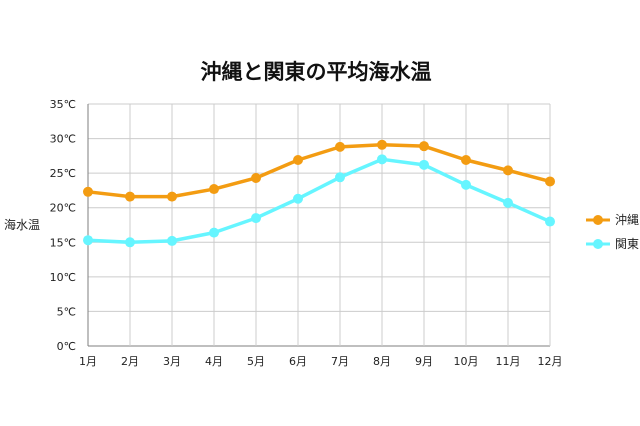 This screenshot has width=640, height=426. Describe the element at coordinates (508, 361) in the screenshot. I see `x-tick-label: 11月` at that location.